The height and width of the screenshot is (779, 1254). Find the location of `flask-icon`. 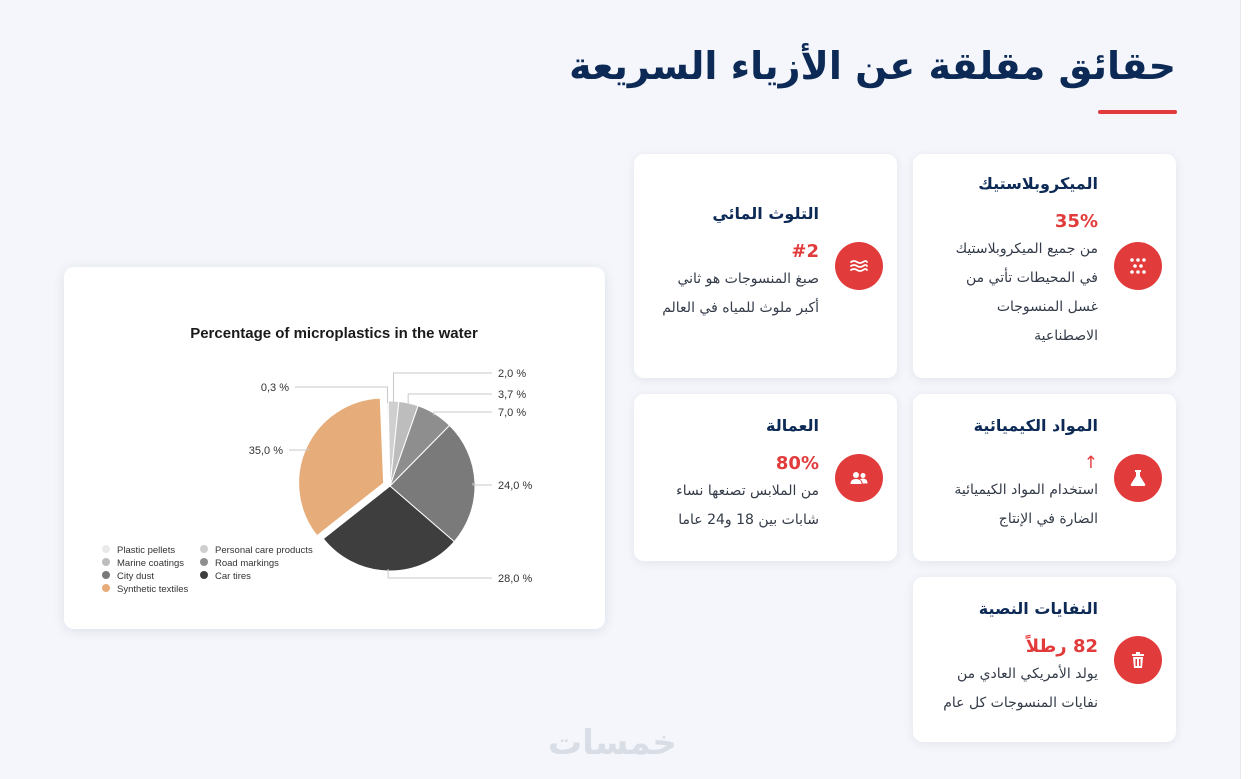

flask-icon is located at coordinates (1138, 478).